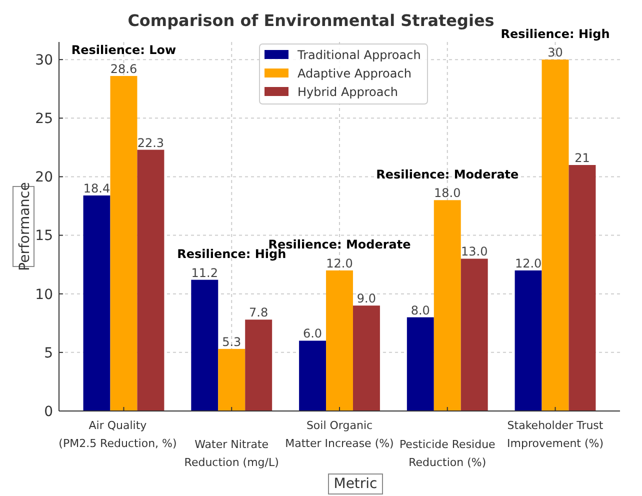 The height and width of the screenshot is (496, 642). I want to click on data-label: 7.8, so click(258, 313).